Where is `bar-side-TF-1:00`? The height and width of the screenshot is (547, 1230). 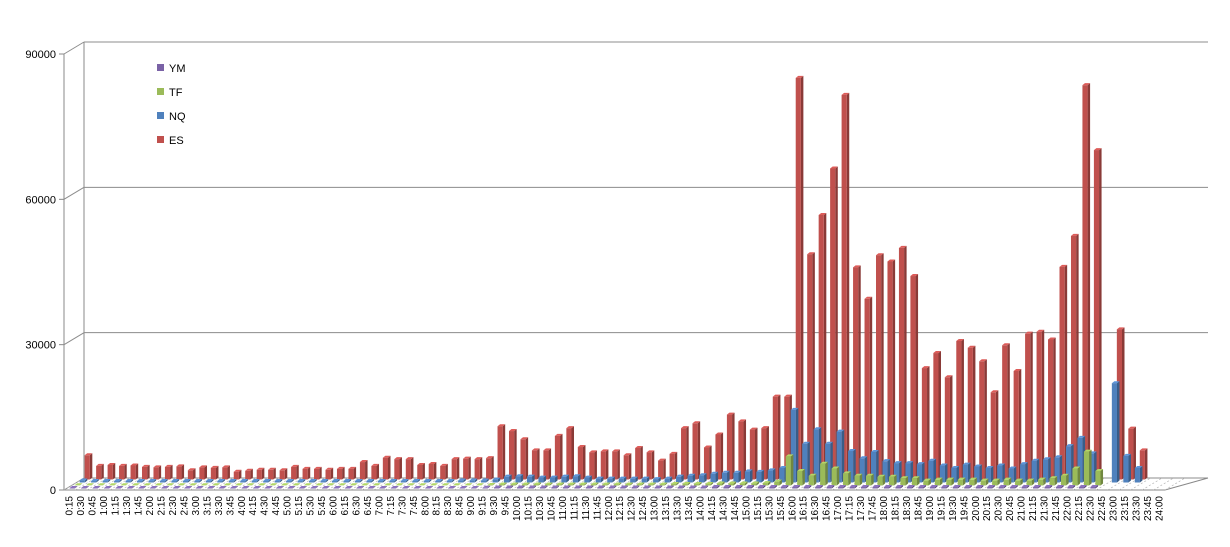 bar-side-TF-1:00 is located at coordinates (115, 484).